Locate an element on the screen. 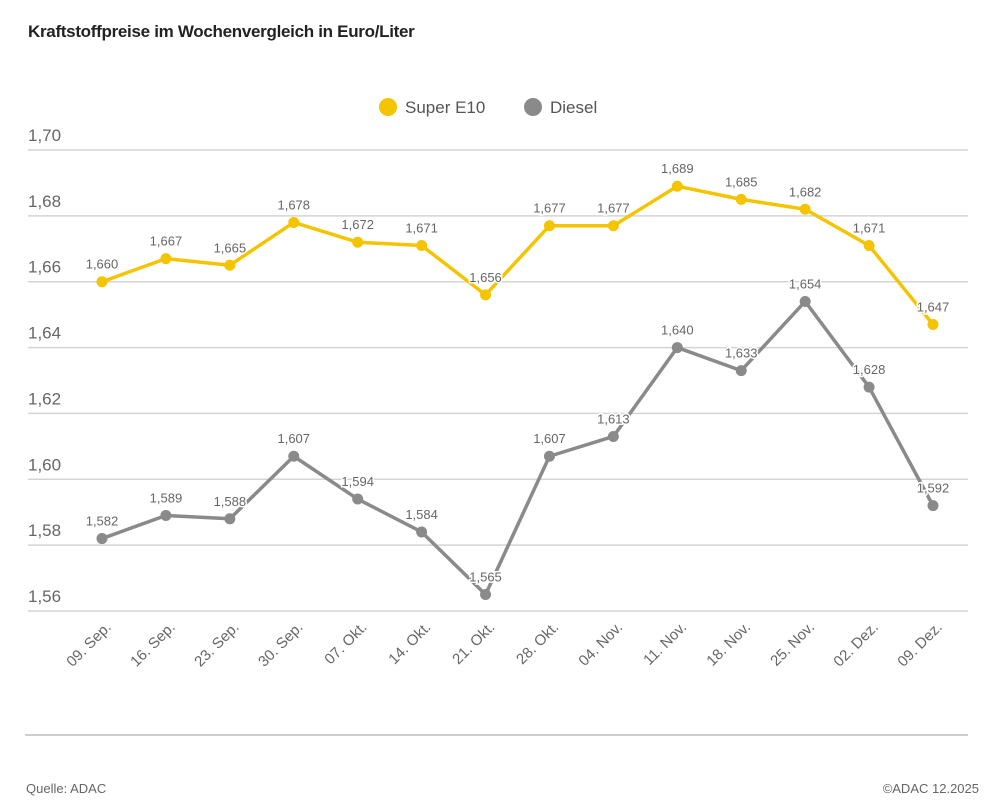  data-label: 1,582 is located at coordinates (102, 521).